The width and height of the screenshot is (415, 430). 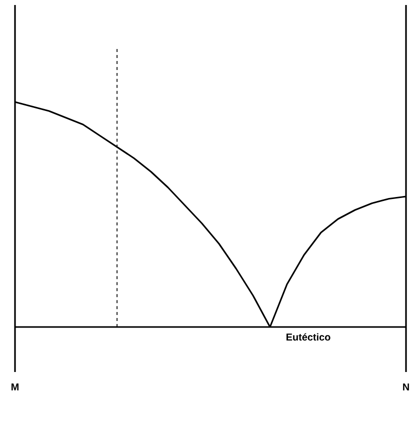 What do you see at coordinates (15, 387) in the screenshot?
I see `x-tick-label: M` at bounding box center [15, 387].